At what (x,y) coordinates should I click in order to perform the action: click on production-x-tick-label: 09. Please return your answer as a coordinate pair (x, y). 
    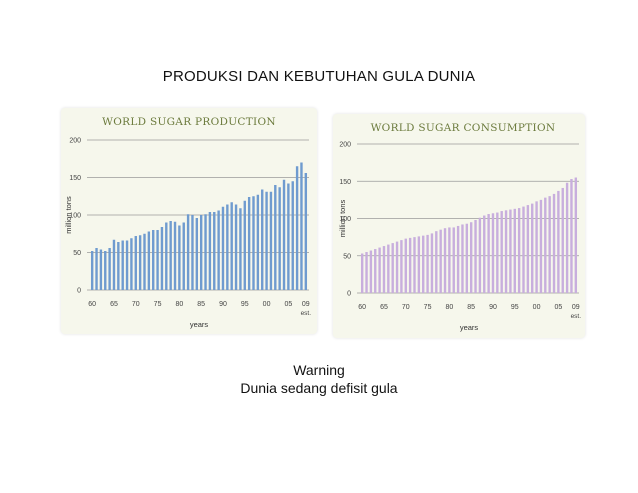
    Looking at the image, I should click on (306, 304).